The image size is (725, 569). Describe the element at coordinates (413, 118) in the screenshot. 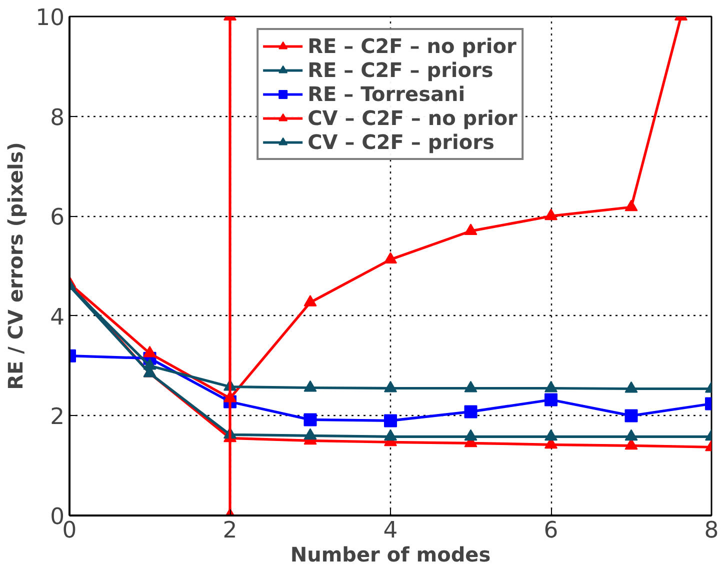

I see `legend-label: CV – C2F – no prior` at that location.